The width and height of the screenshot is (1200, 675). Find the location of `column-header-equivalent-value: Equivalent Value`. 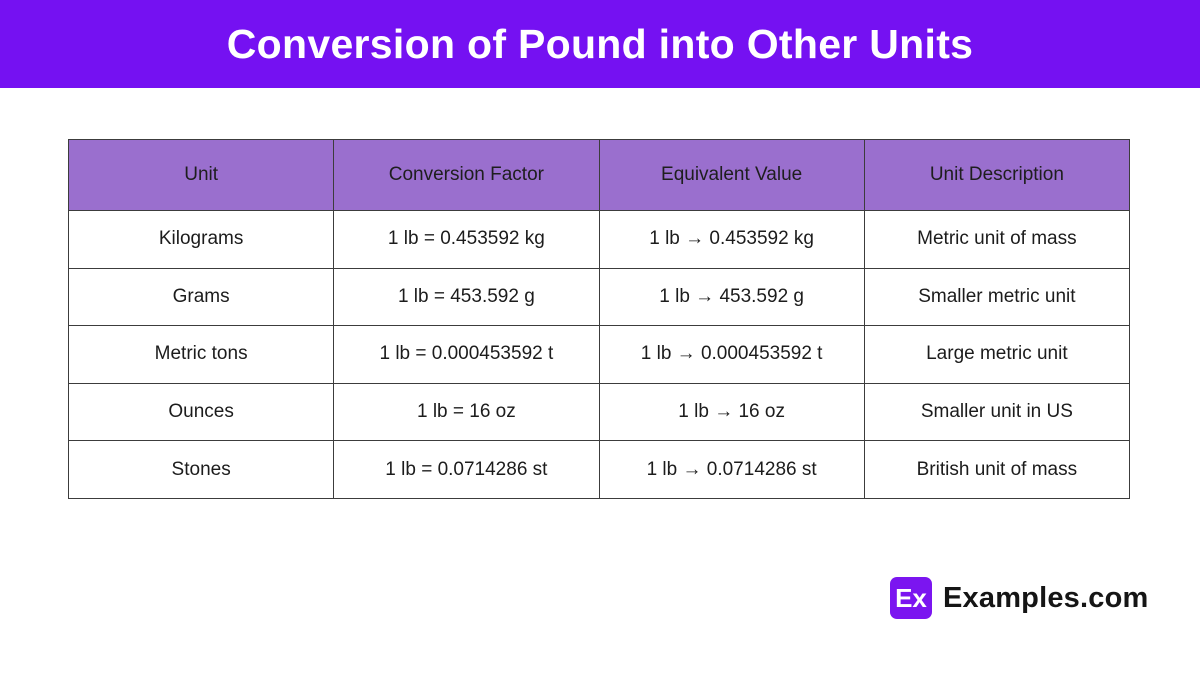

column-header-equivalent-value: Equivalent Value is located at coordinates (731, 175).